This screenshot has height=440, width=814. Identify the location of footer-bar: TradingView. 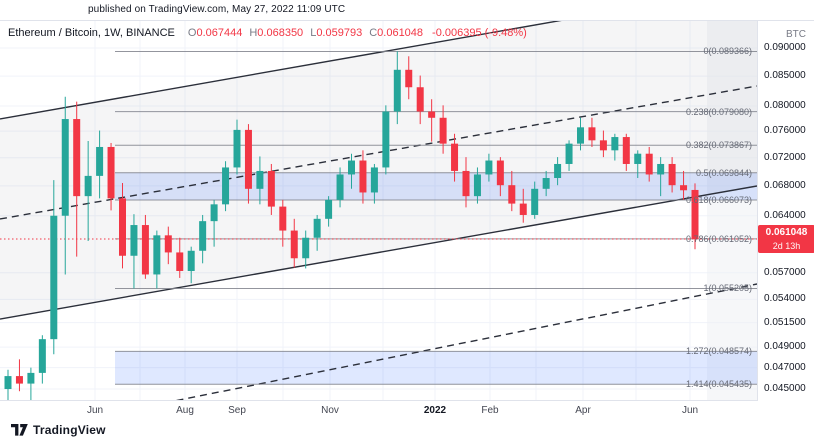
(407, 430).